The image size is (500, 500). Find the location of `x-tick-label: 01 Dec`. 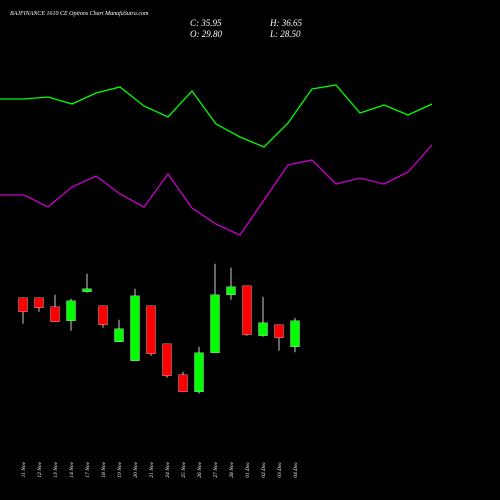

x-tick-label: 01 Dec is located at coordinates (248, 469).